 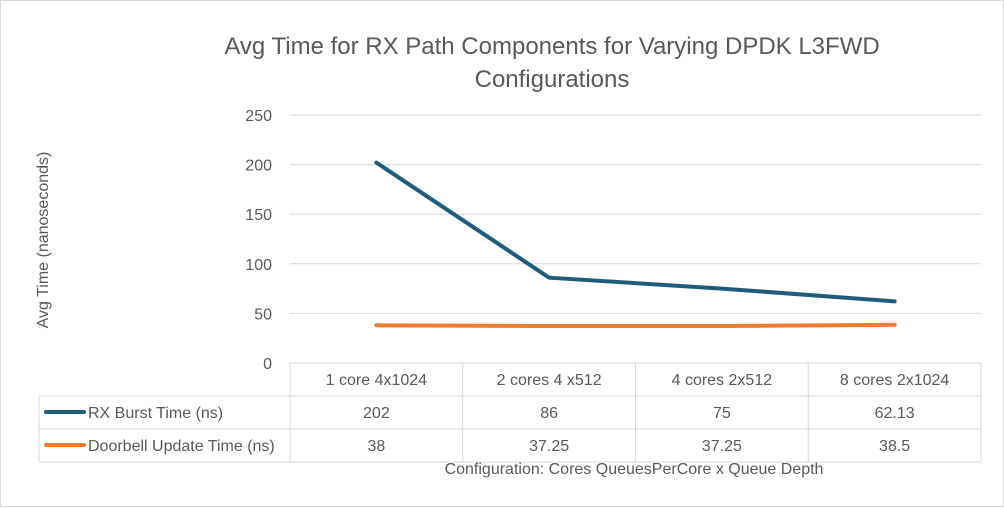 I want to click on series-line-doorbell, so click(x=635, y=325).